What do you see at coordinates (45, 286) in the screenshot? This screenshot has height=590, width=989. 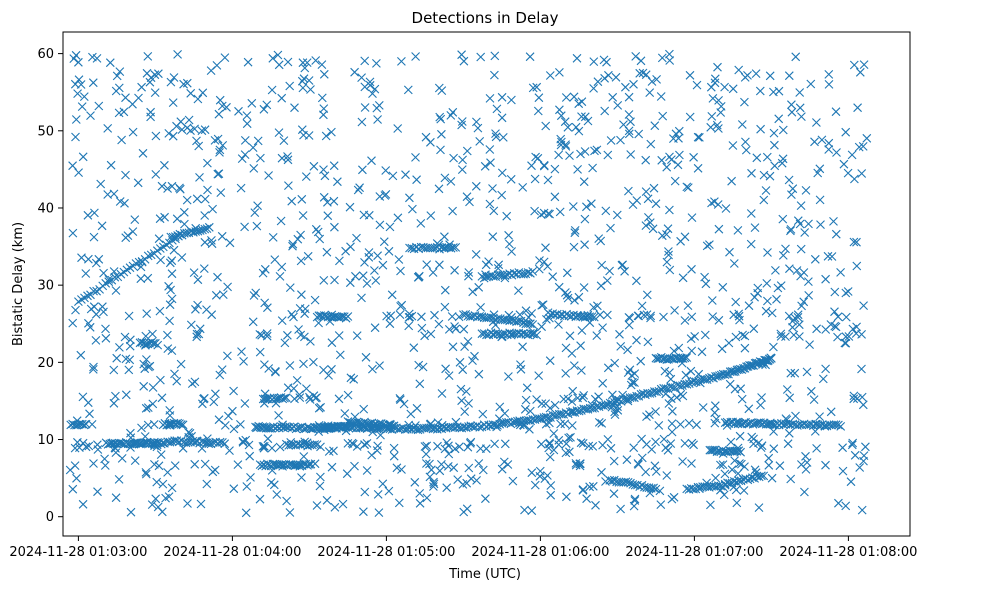 I see `y-tick-label: 30` at bounding box center [45, 286].